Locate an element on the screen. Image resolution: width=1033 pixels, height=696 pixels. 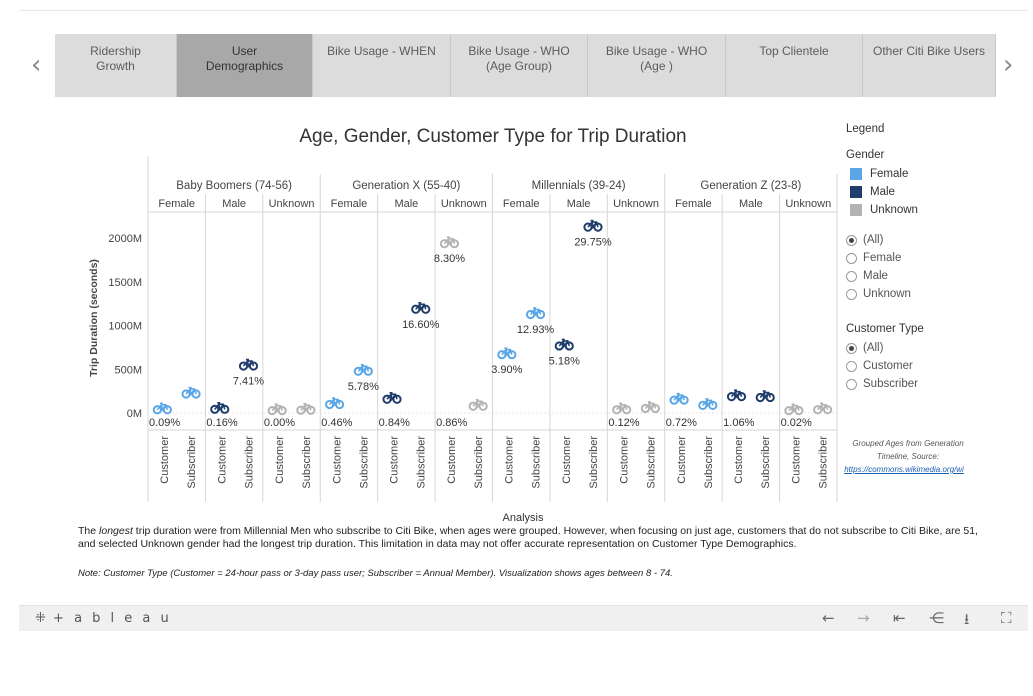
filter-radio-option: Subscriber is located at coordinates (936, 384).